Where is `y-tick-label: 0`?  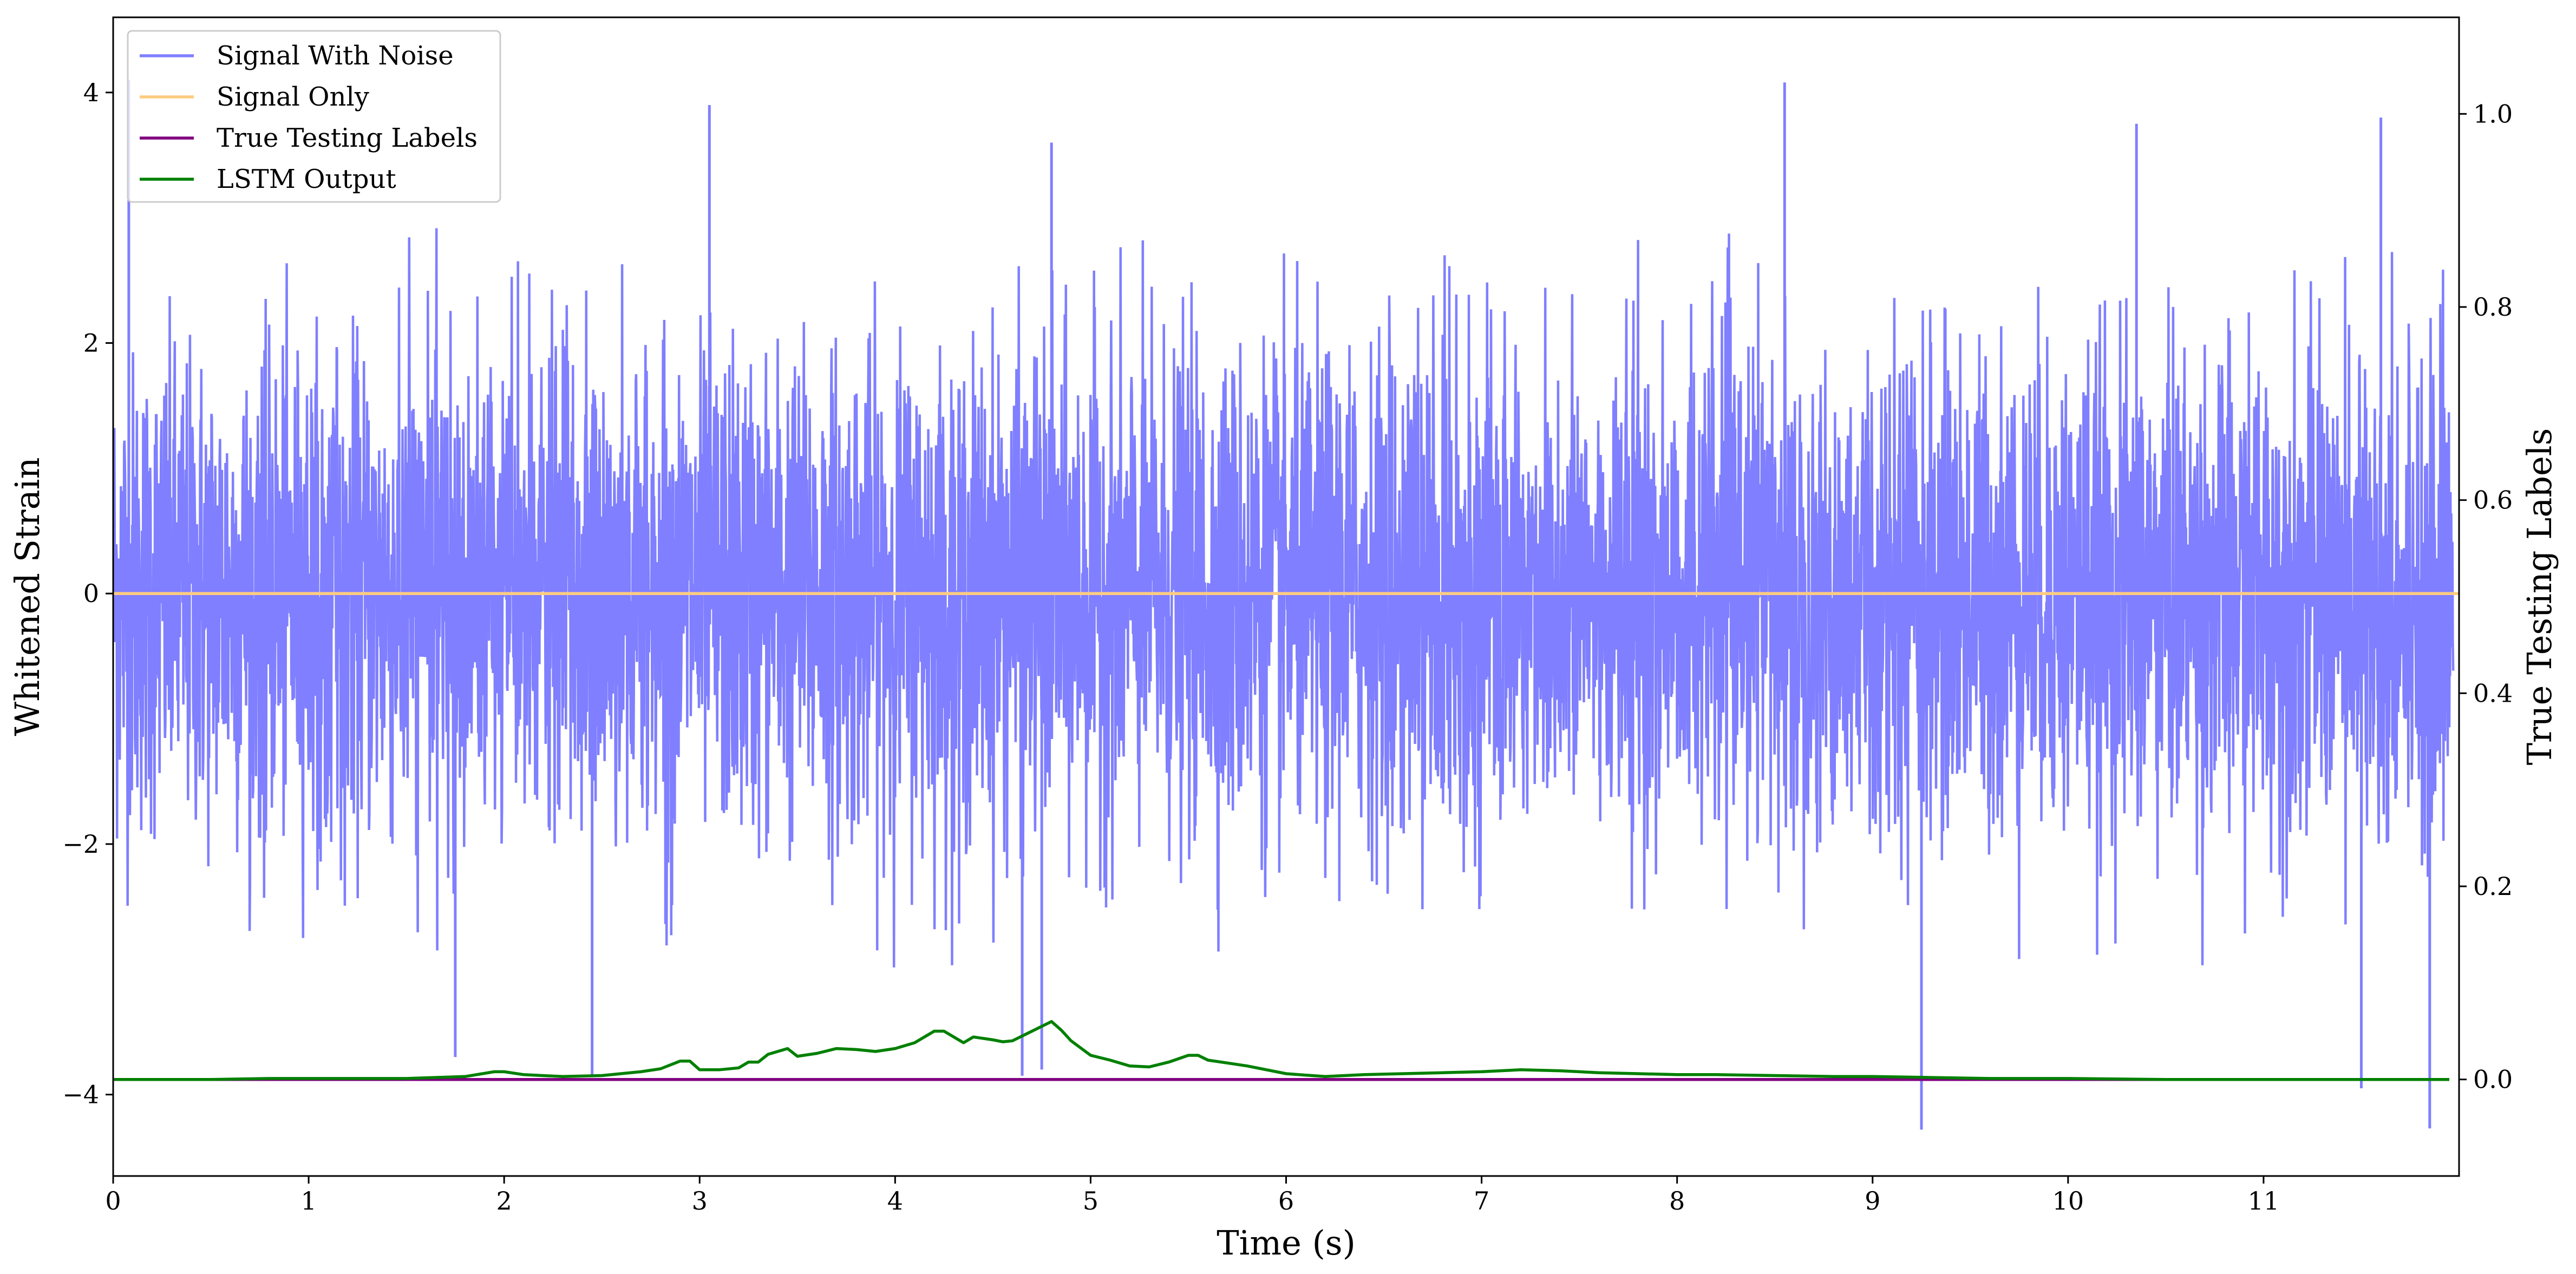 y-tick-label: 0 is located at coordinates (91, 593).